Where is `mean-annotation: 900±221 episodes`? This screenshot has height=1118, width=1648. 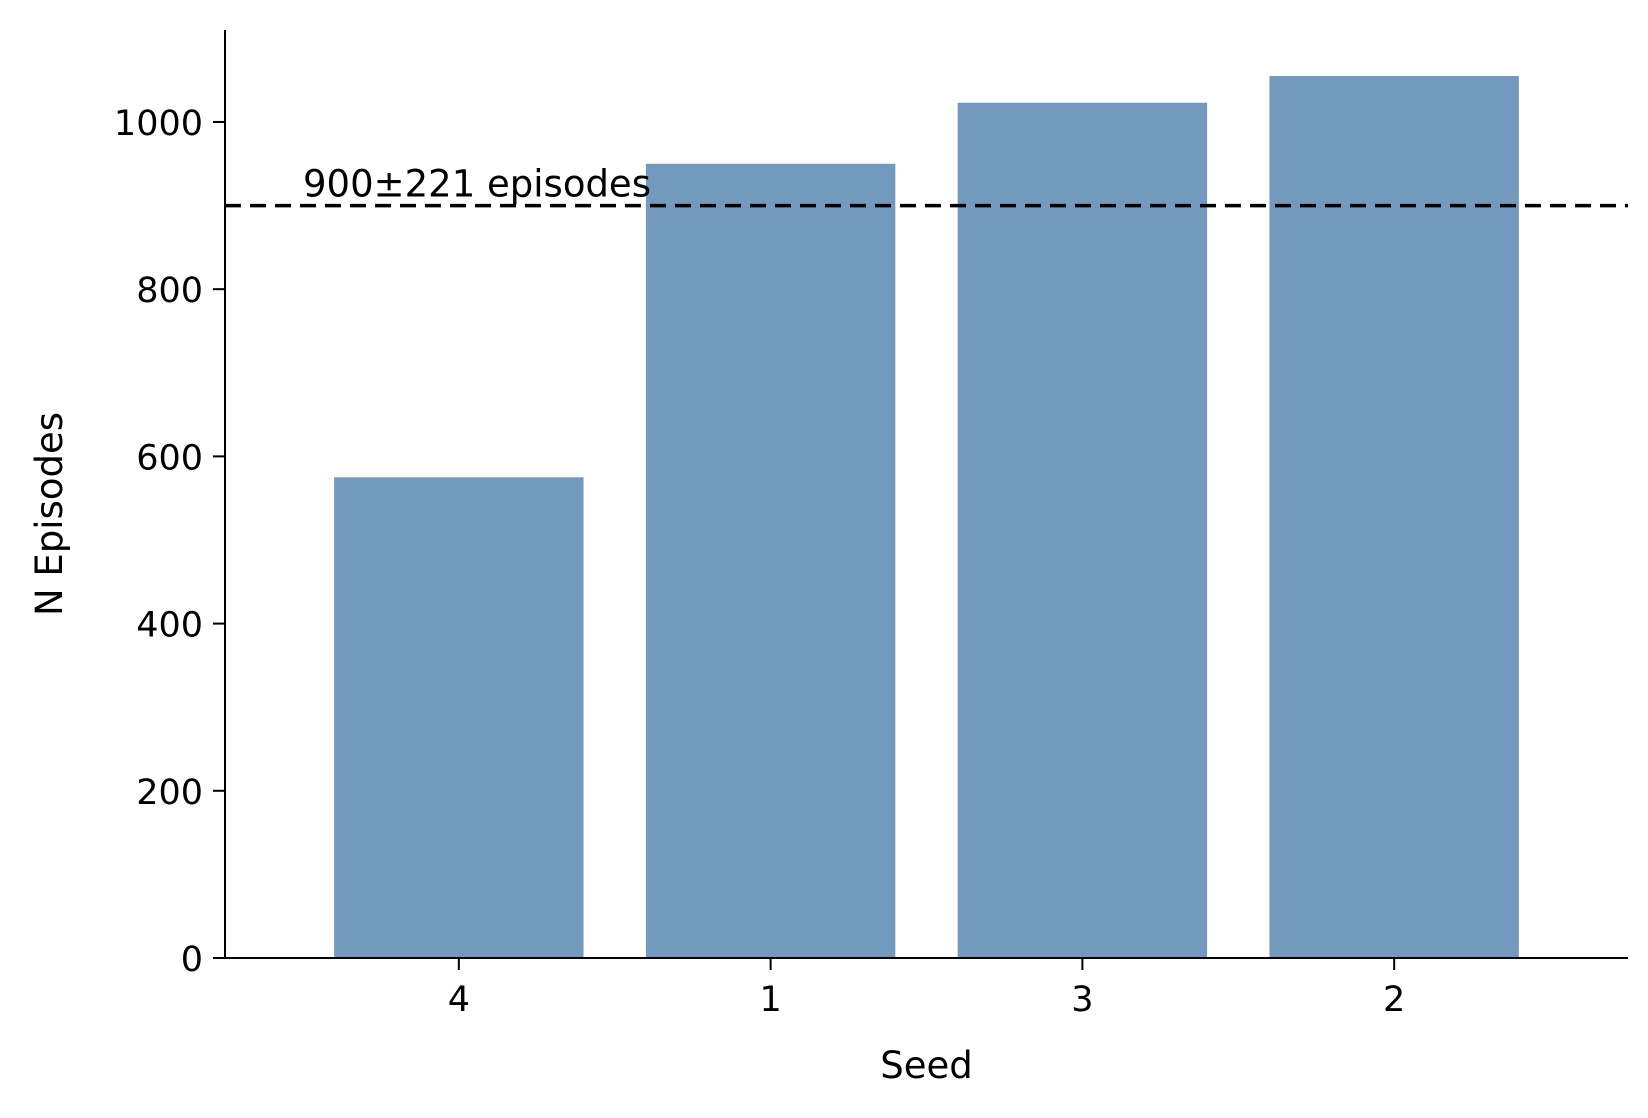
mean-annotation: 900±221 episodes is located at coordinates (477, 184).